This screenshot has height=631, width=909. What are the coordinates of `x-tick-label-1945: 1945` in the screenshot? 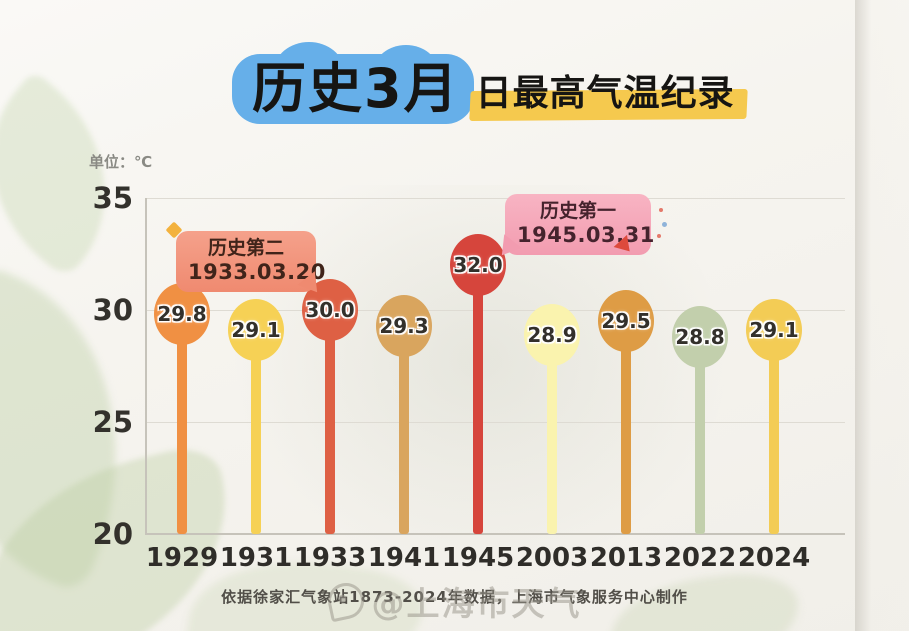 It's located at (478, 558).